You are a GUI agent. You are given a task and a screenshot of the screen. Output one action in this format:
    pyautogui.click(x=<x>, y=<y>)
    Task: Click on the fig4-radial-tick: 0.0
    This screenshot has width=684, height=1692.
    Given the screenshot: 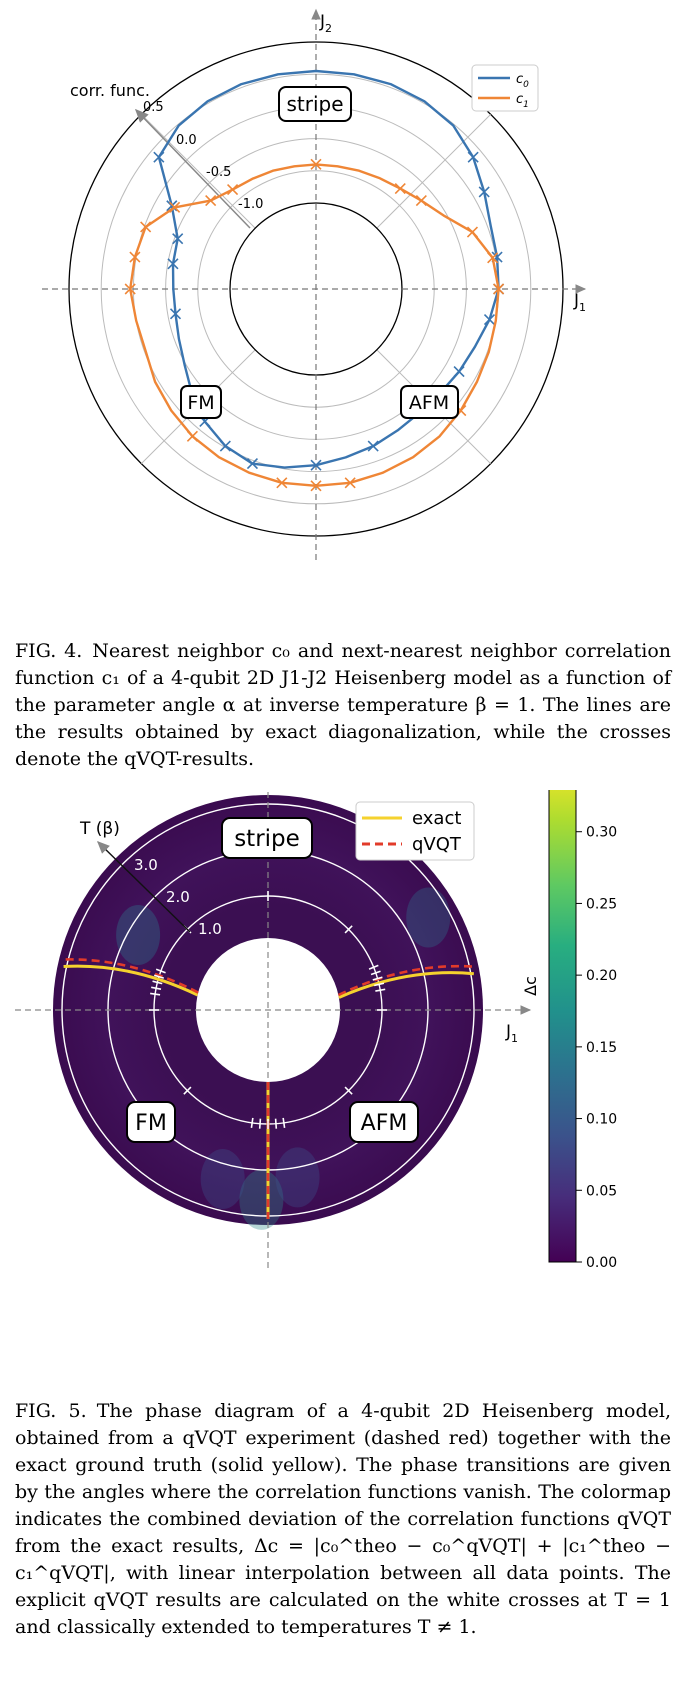 What is the action you would take?
    pyautogui.click(x=186, y=140)
    